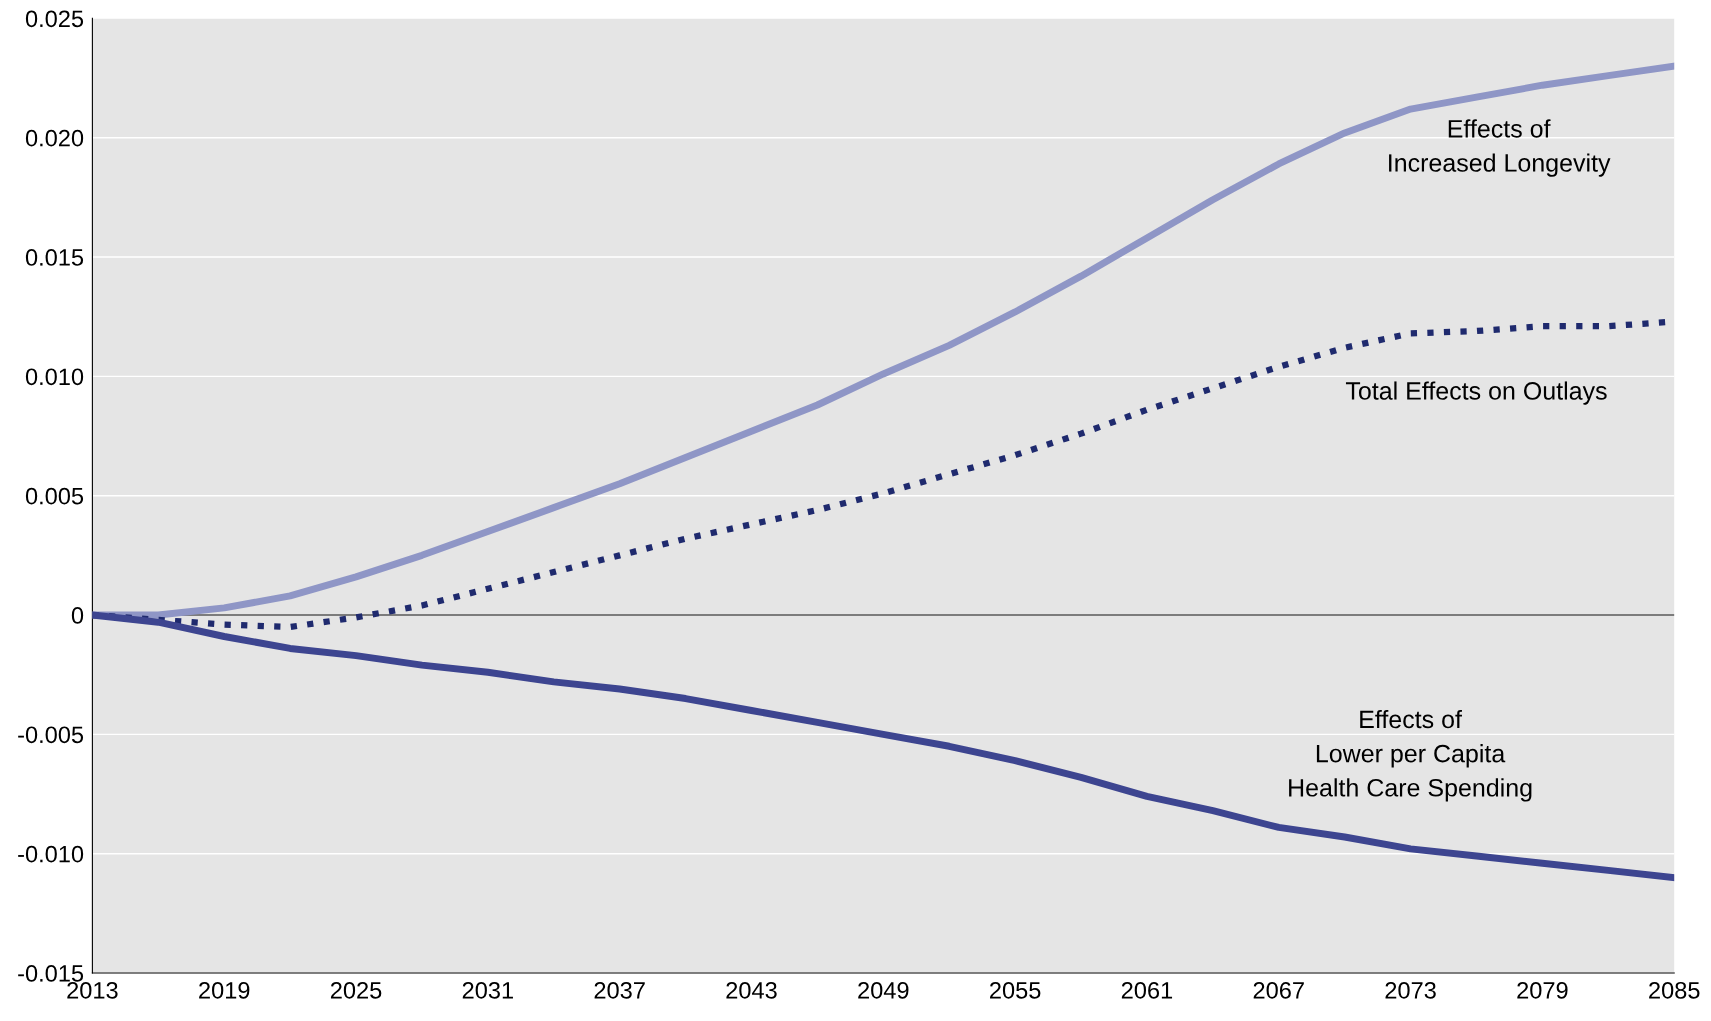 This screenshot has width=1711, height=1021. What do you see at coordinates (54, 138) in the screenshot?
I see `y-tick-label: 0.020` at bounding box center [54, 138].